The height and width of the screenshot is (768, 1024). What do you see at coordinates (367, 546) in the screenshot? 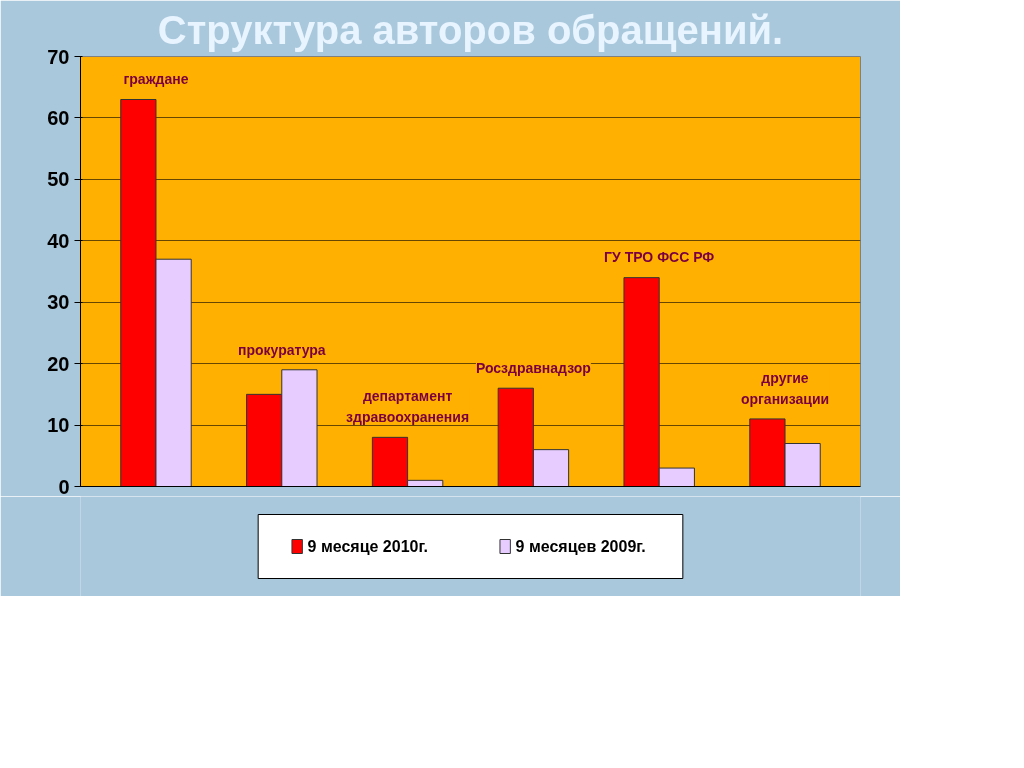
I see `legend-label: 9 месяце 2010г.` at bounding box center [367, 546].